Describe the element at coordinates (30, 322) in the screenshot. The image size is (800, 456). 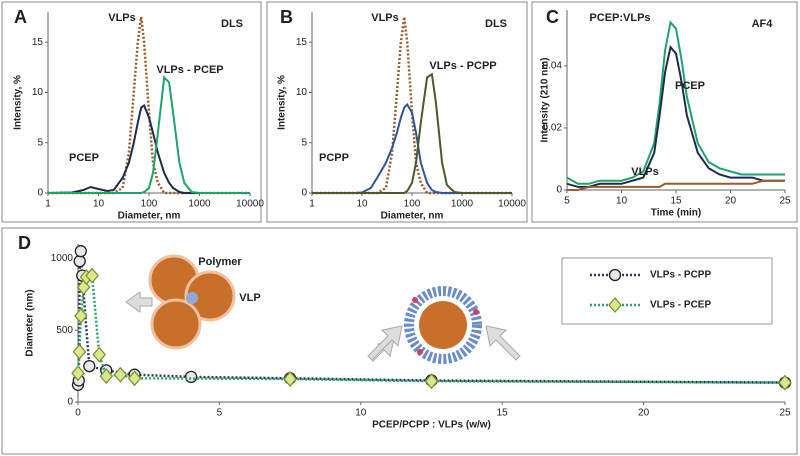
I see `y-axis-label: Diameter (nm)` at that location.